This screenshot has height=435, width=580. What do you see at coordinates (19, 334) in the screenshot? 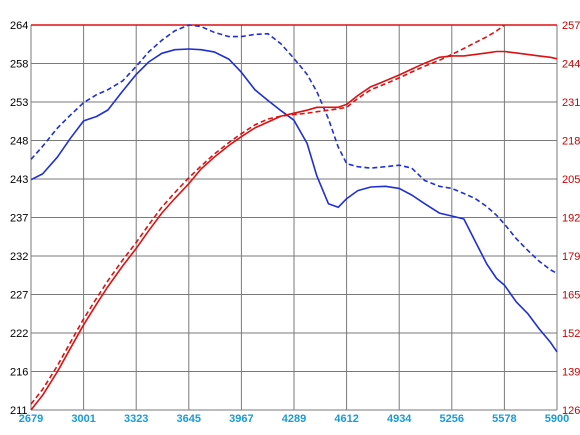
I see `left-tick-label: 222` at bounding box center [19, 334].